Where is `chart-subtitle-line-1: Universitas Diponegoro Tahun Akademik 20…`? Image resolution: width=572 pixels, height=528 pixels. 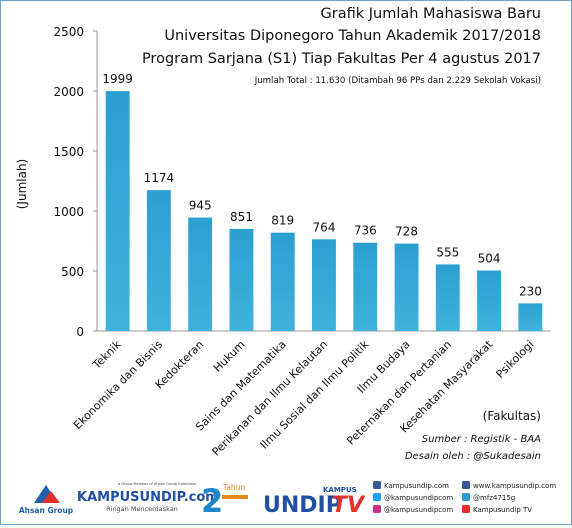 chart-subtitle-line-1: Universitas Diponegoro Tahun Akademik 20… is located at coordinates (352, 36).